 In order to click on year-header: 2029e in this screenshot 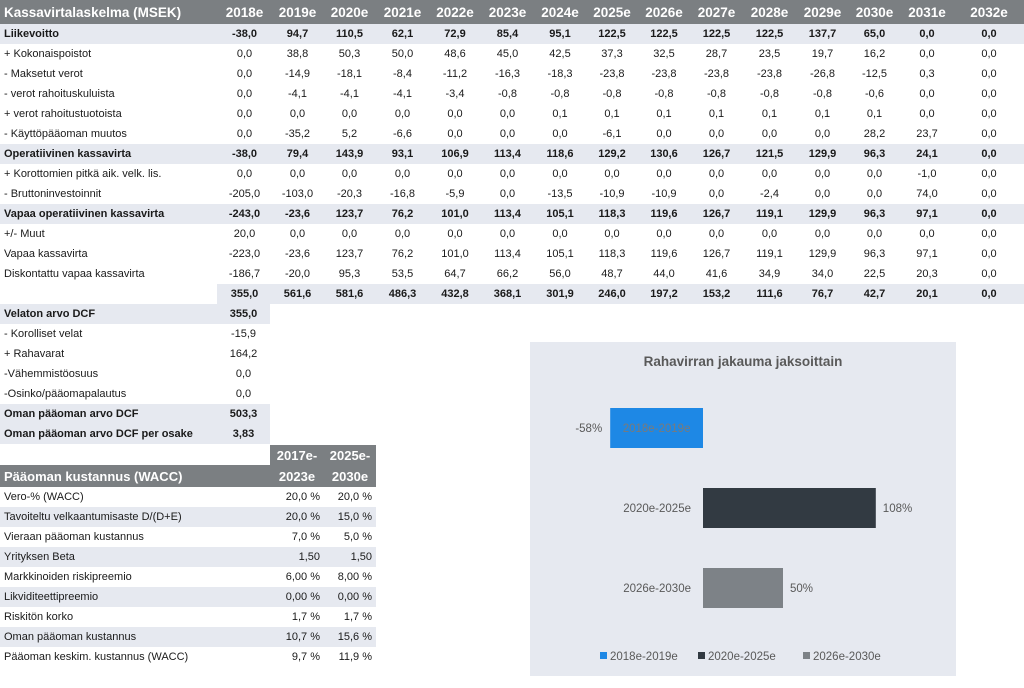, I will do `click(822, 12)`.